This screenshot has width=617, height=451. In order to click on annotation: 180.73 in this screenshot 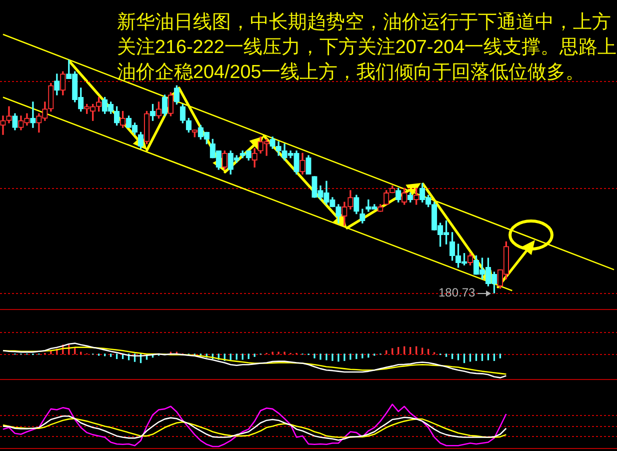, I will do `click(457, 292)`.